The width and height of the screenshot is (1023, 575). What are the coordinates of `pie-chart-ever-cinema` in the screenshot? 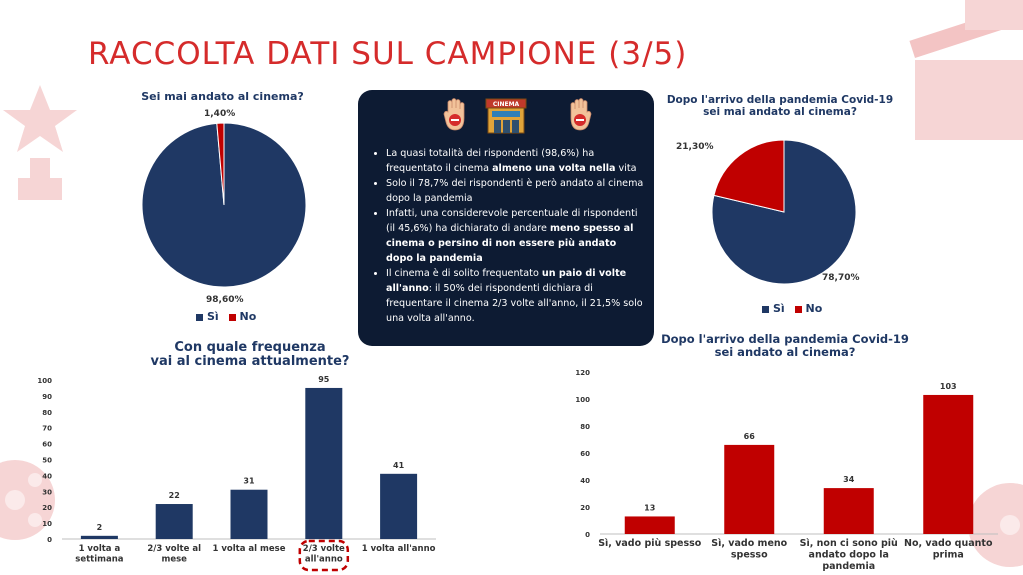 It's located at (224, 205).